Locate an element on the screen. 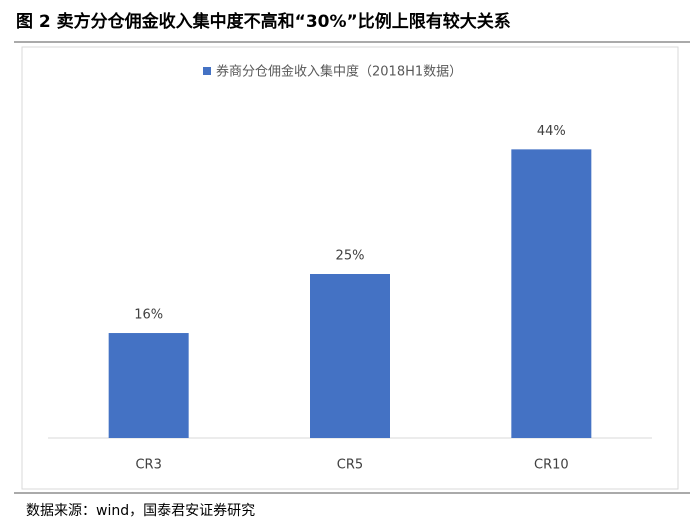 This screenshot has height=529, width=700. x-tick-label: CR5 is located at coordinates (350, 465).